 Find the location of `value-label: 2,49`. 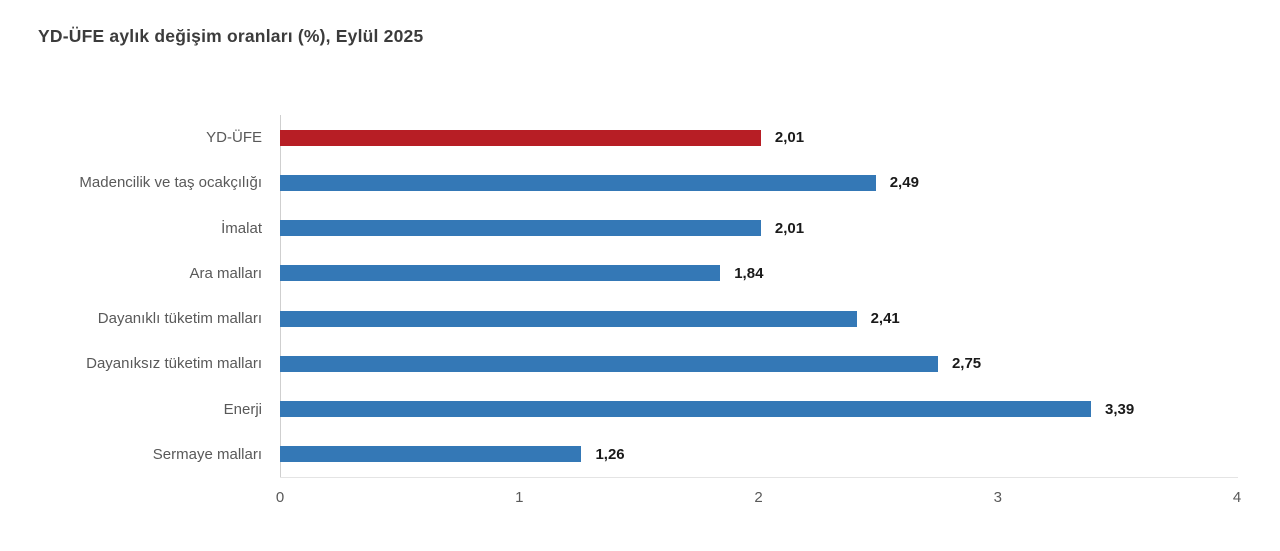

value-label: 2,49 is located at coordinates (904, 183).